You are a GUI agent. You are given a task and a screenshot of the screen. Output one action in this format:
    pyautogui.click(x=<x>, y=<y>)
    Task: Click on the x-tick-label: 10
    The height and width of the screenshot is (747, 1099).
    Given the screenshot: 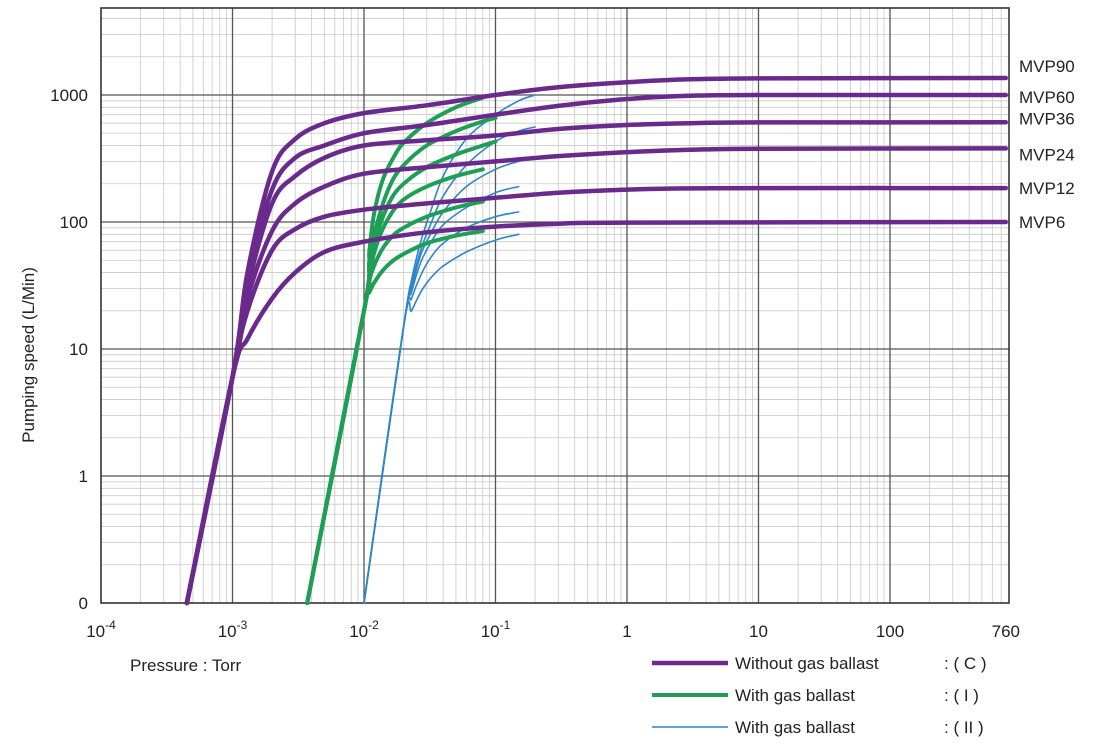 What is the action you would take?
    pyautogui.click(x=758, y=631)
    